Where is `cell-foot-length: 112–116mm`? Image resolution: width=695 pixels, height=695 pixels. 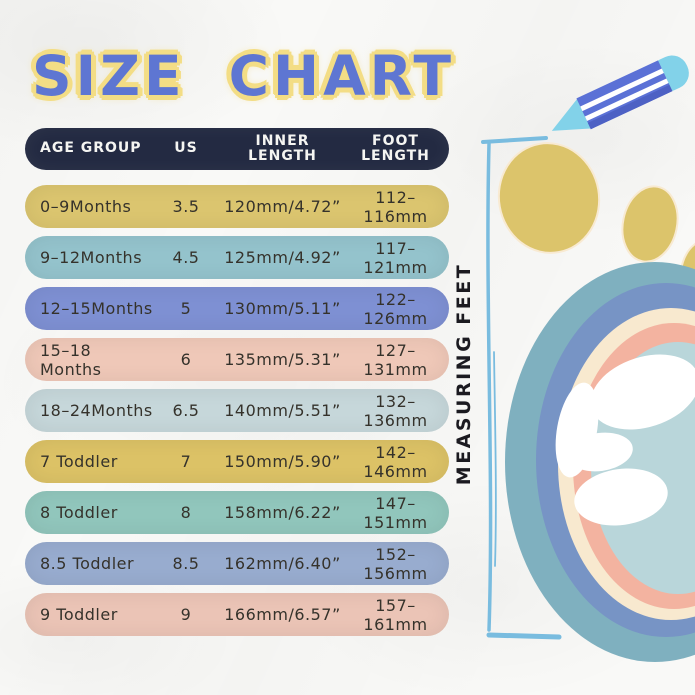
cell-foot-length: 112–116mm is located at coordinates (395, 206).